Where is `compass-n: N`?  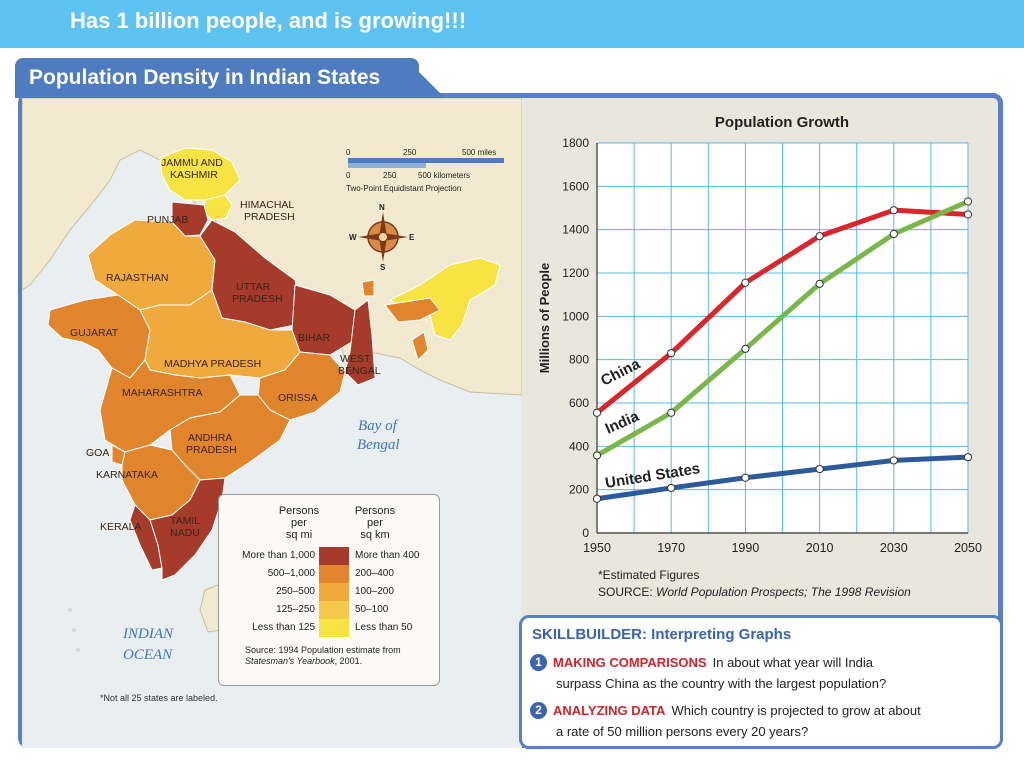
compass-n: N is located at coordinates (382, 207).